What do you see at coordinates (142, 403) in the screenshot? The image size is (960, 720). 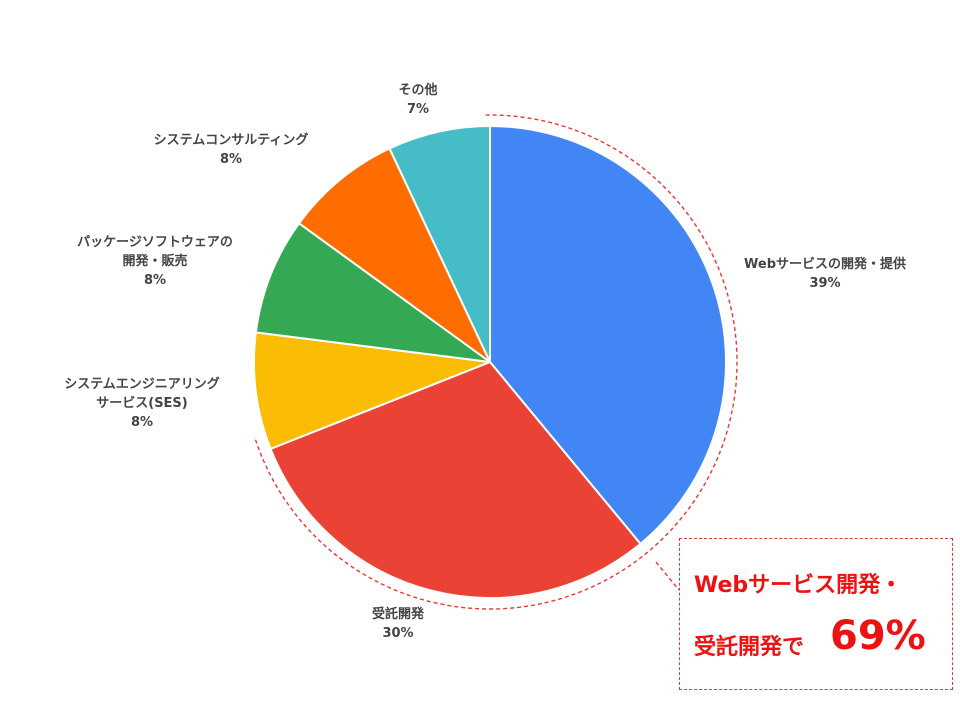 I see `slice-label-2: システムエンジニアリングサービス(SES) 8%` at bounding box center [142, 403].